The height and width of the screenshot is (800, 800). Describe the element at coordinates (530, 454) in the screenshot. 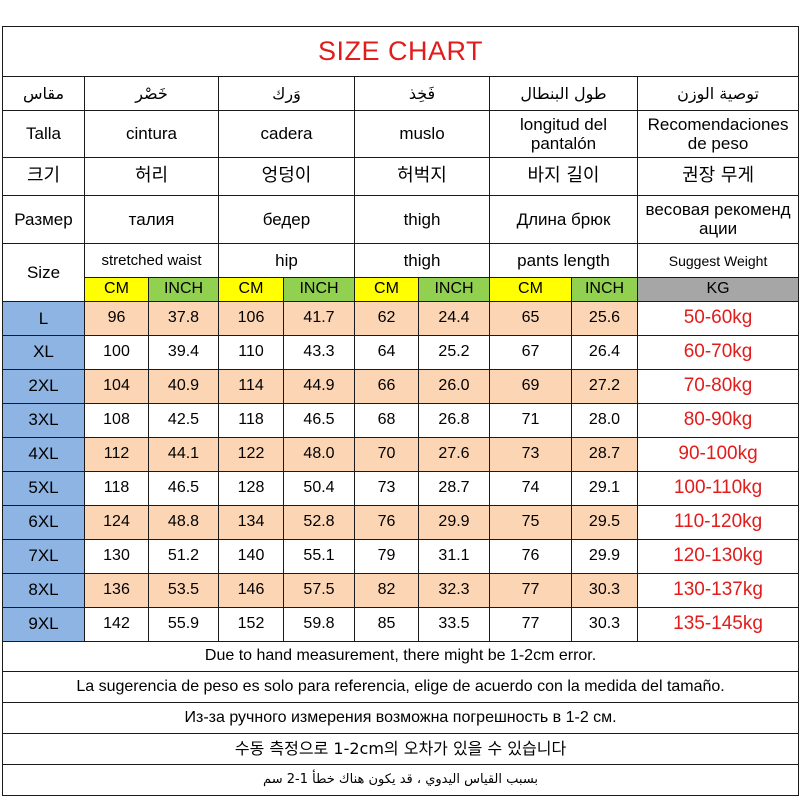

I see `measurement-cell: 73` at that location.